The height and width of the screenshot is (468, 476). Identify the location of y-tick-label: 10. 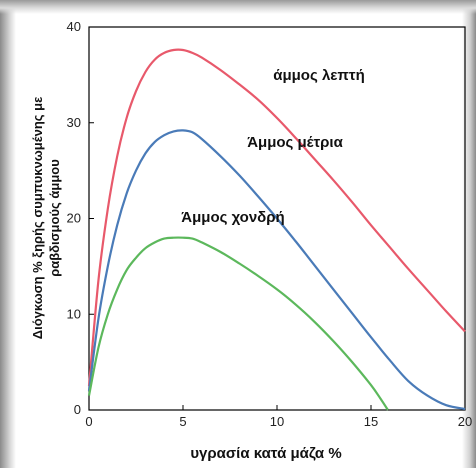
(74, 313).